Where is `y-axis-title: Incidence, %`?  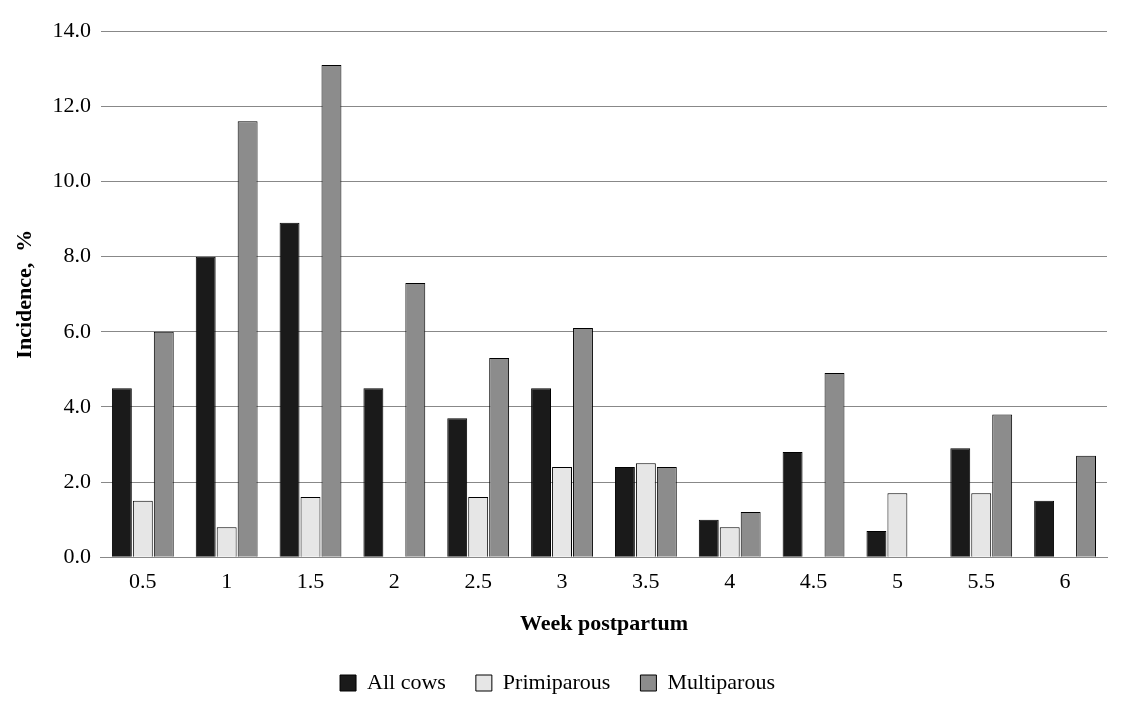 y-axis-title: Incidence, % is located at coordinates (23, 294).